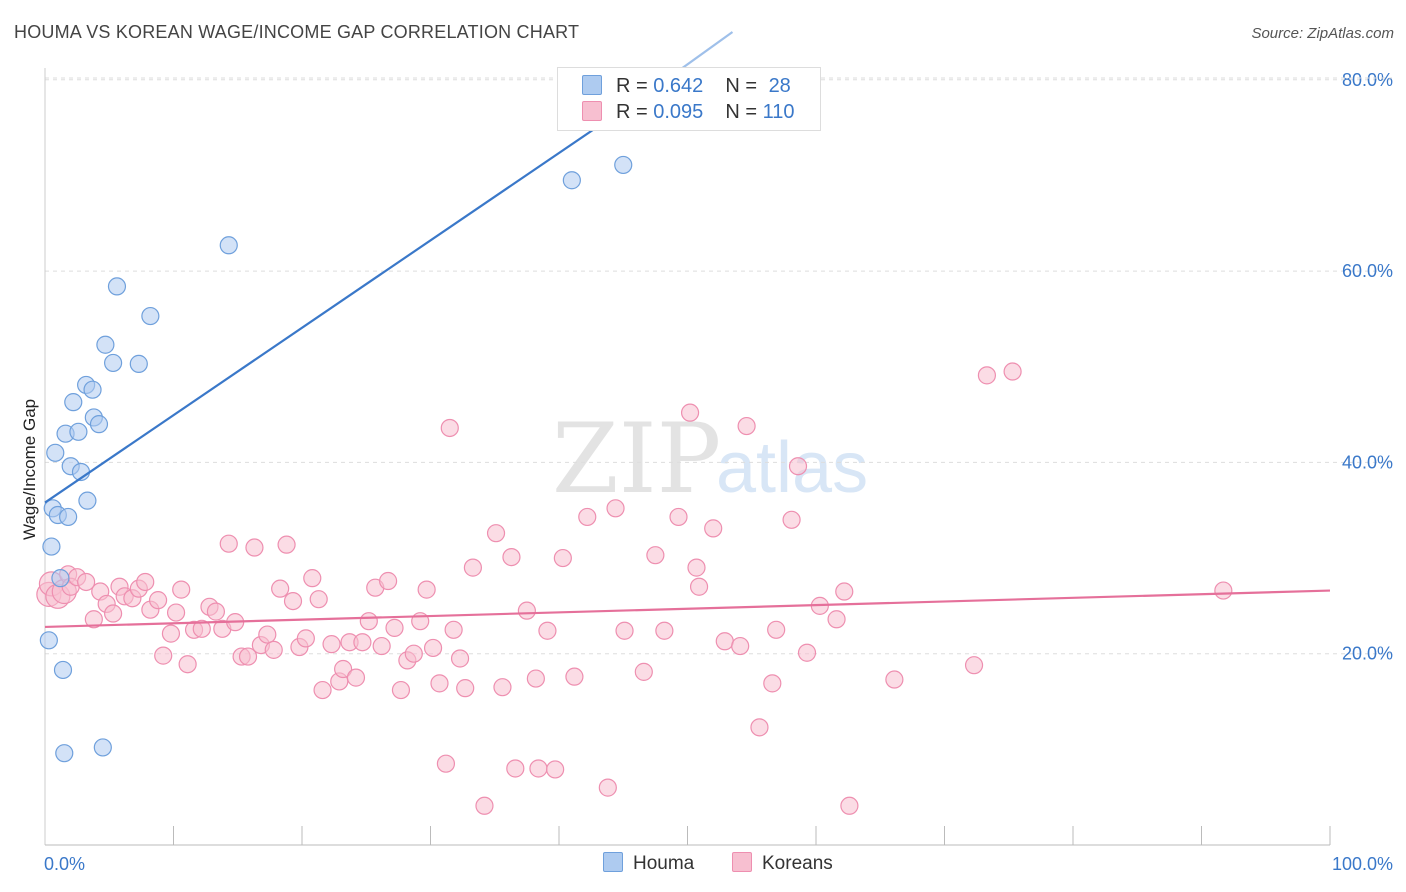 The height and width of the screenshot is (892, 1406). Describe the element at coordinates (29, 469) in the screenshot. I see `y-axis-label: Wage/Income Gap` at that location.